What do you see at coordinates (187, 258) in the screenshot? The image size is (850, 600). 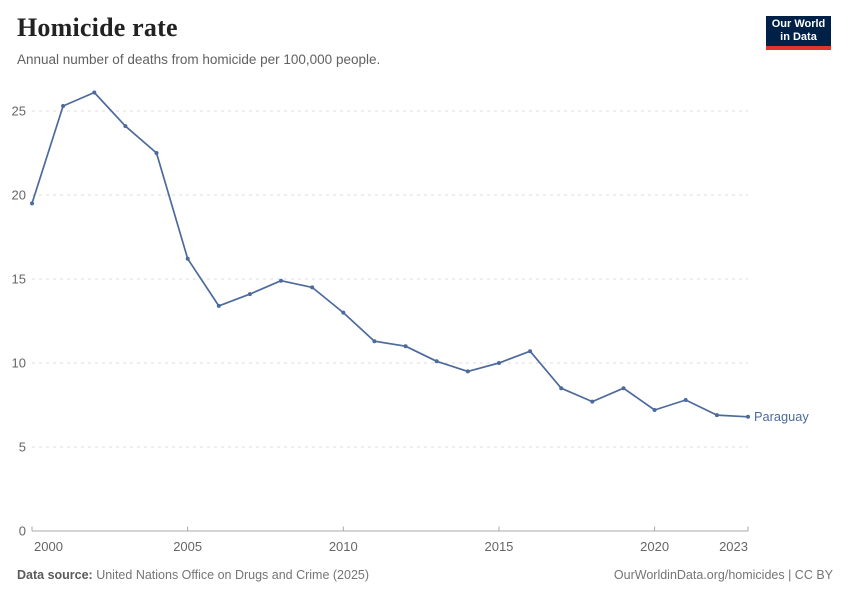 I see `data-point-2005` at bounding box center [187, 258].